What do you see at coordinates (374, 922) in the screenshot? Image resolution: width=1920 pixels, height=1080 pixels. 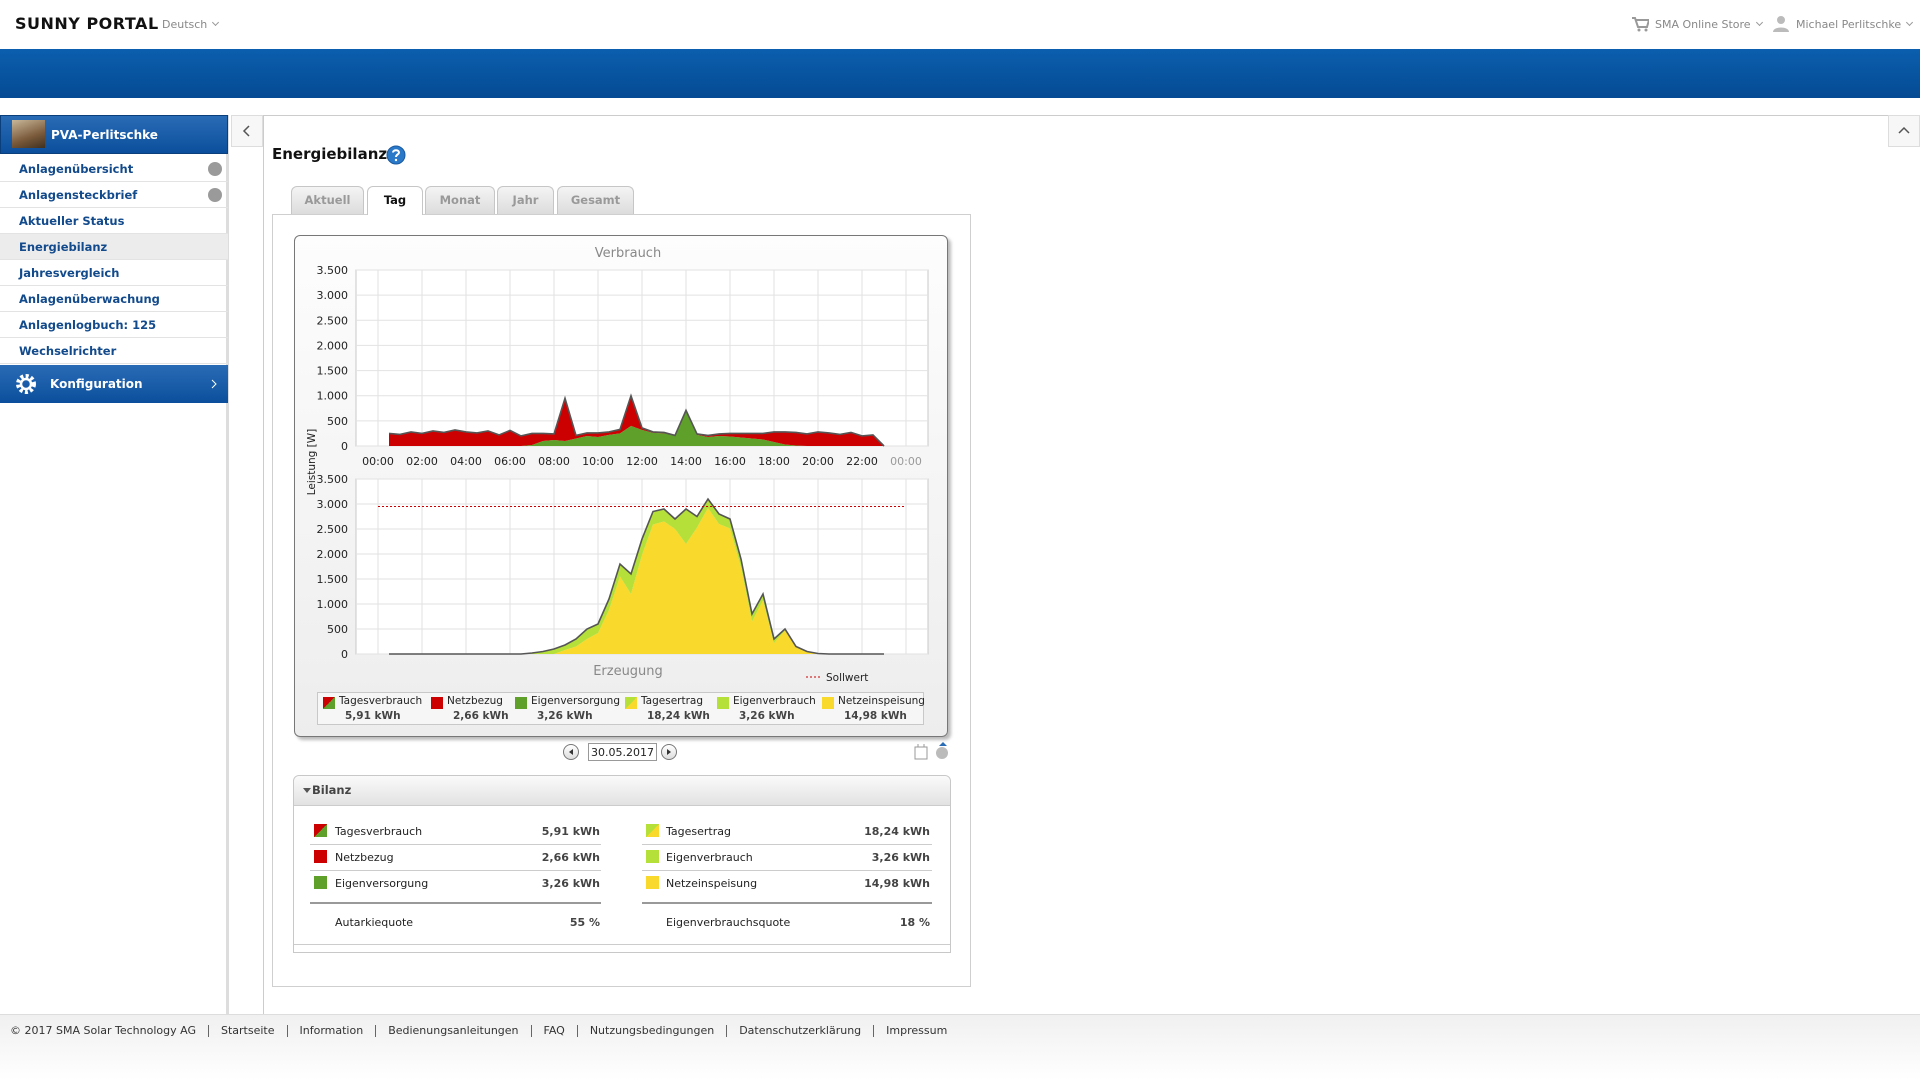 I see `quote-label: Autarkiequote` at bounding box center [374, 922].